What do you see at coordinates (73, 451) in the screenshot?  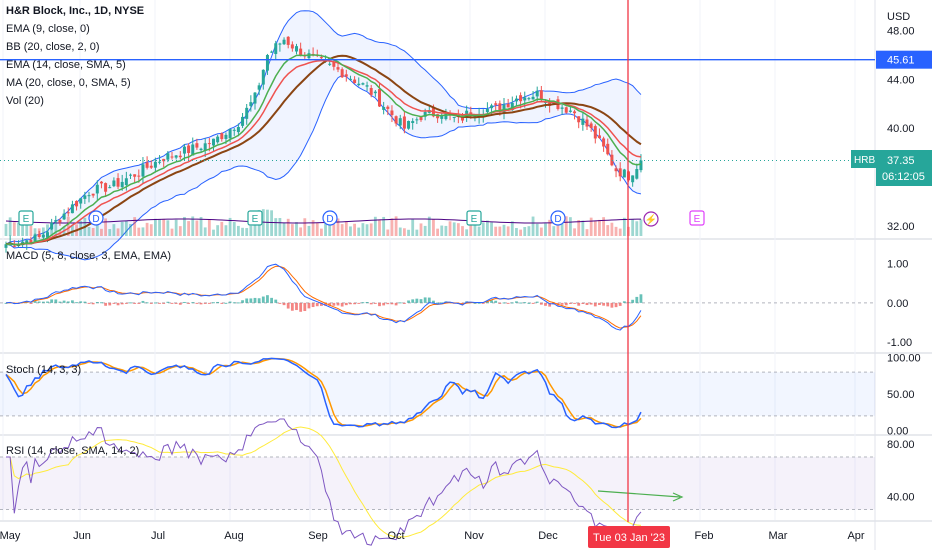 I see `rsi-label: RSI (14, close, SMA, 14, 2)` at bounding box center [73, 451].